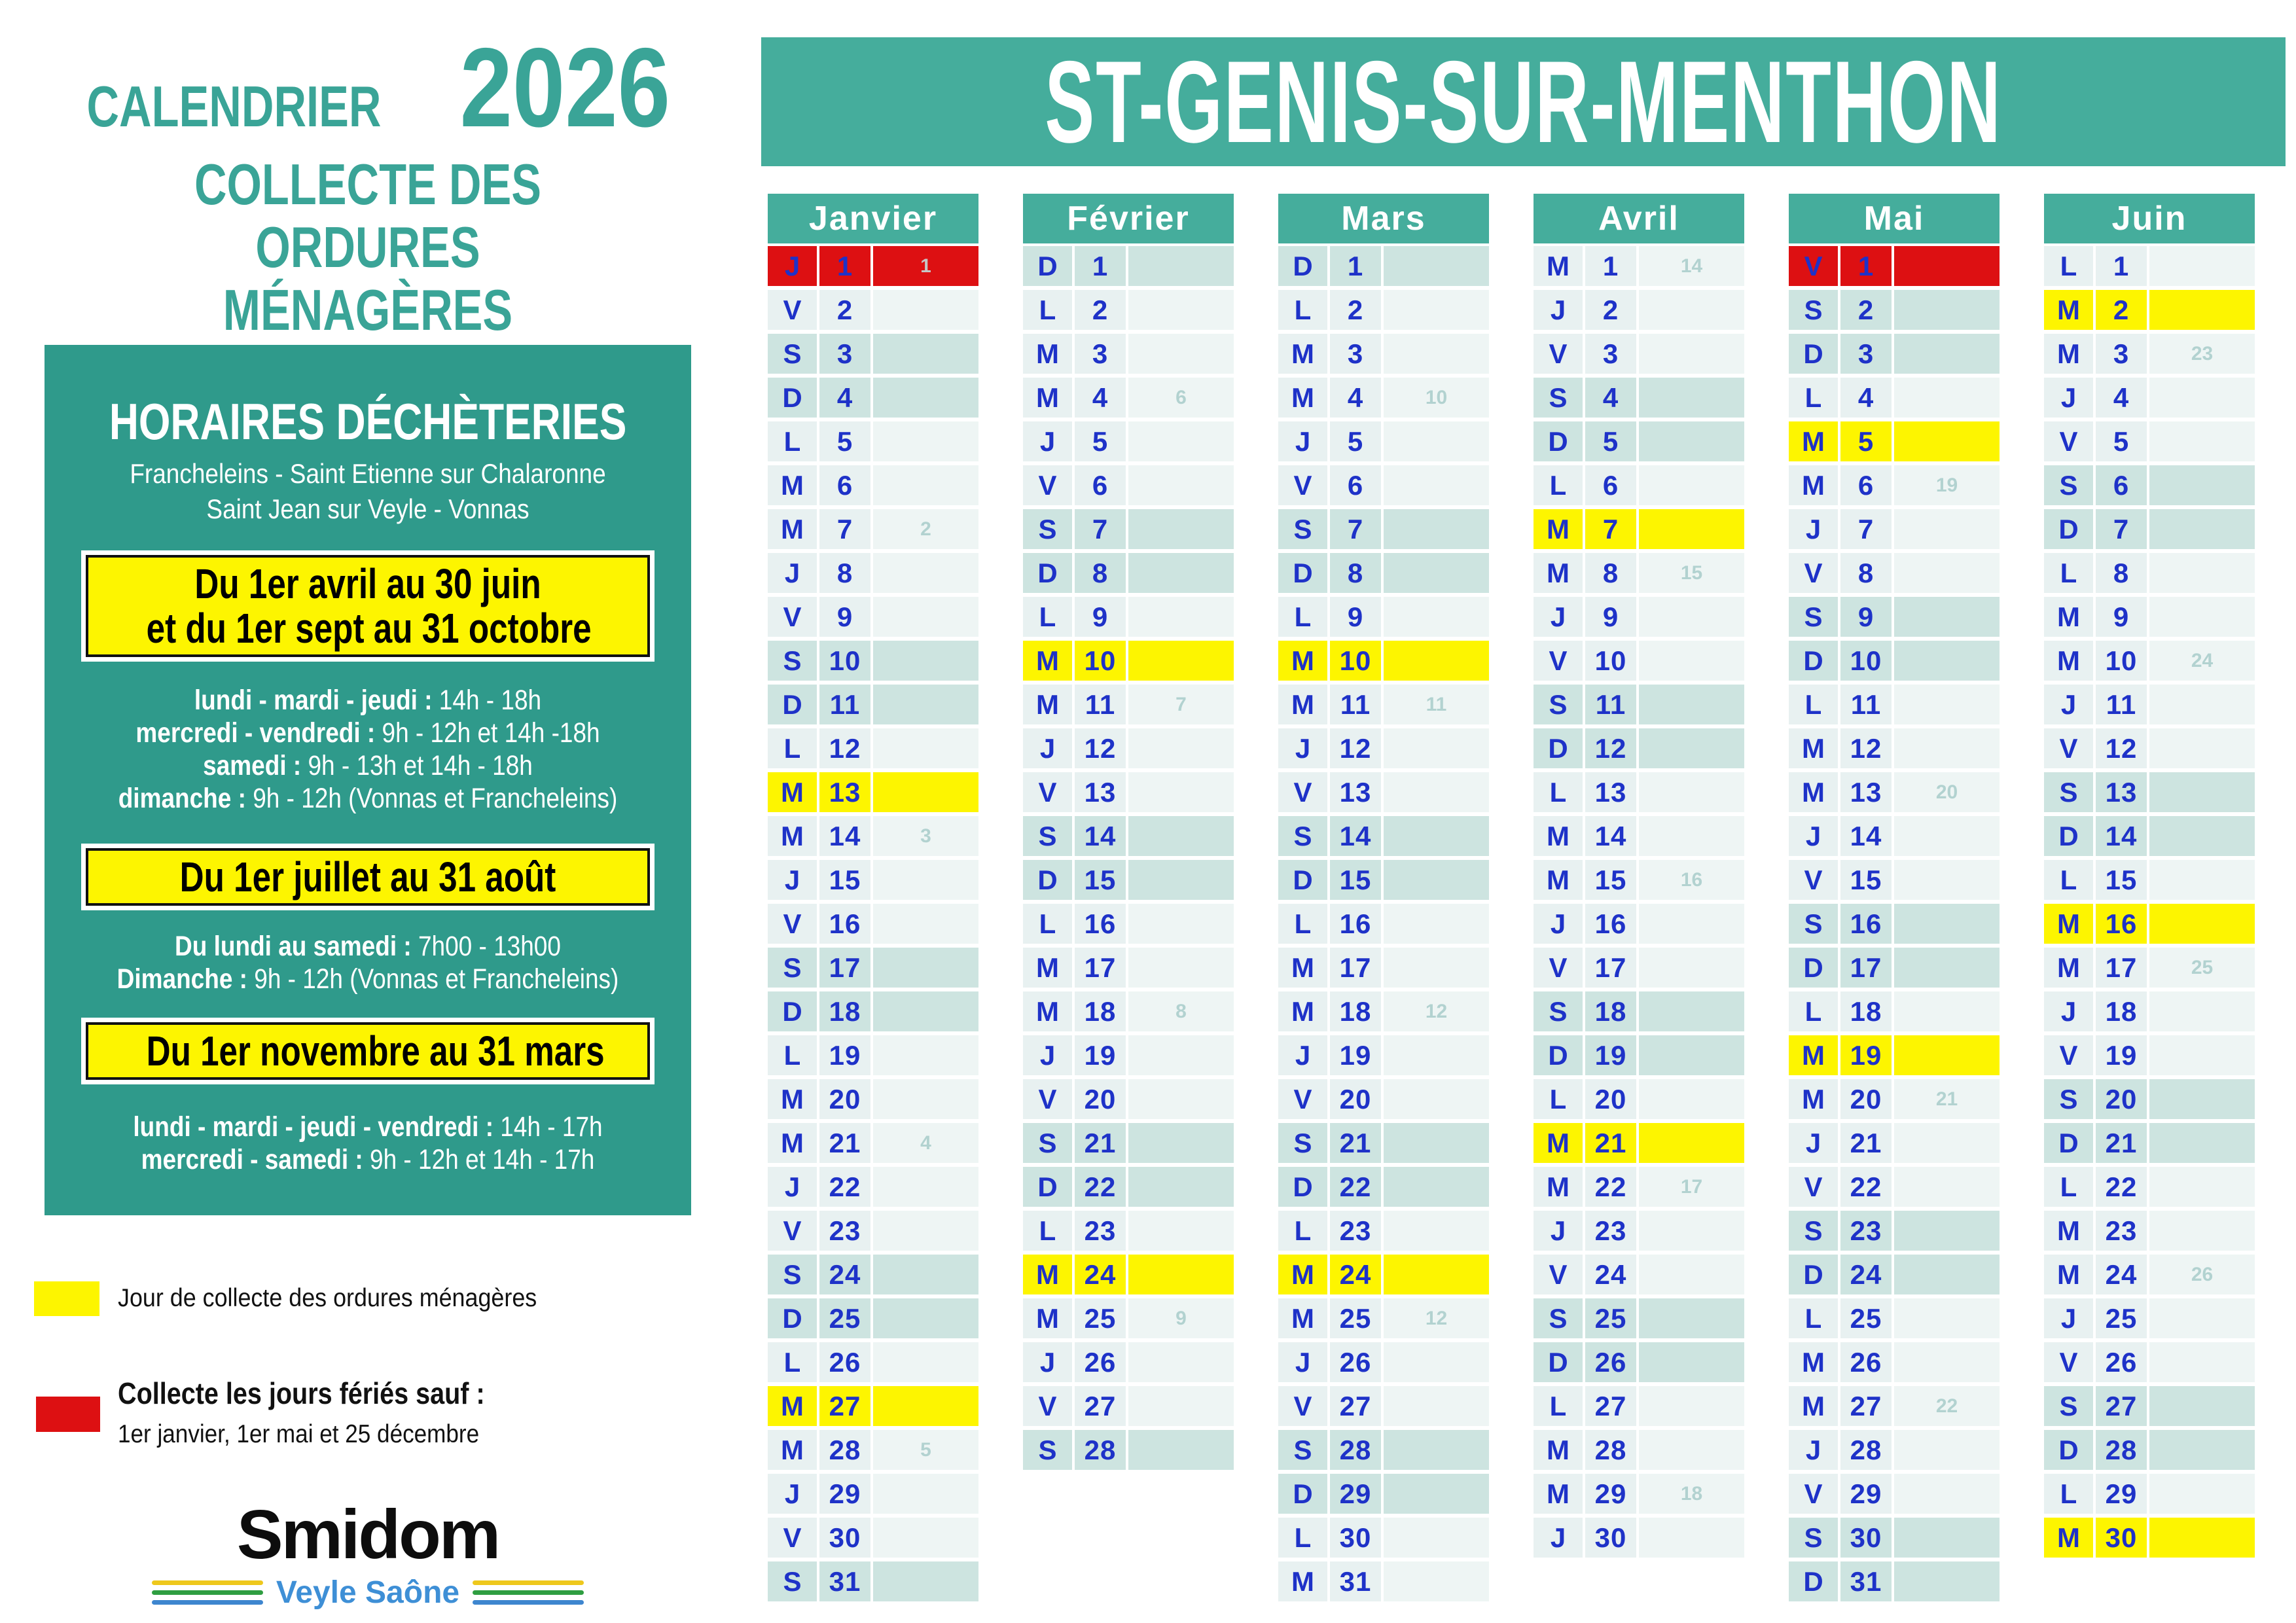 This screenshot has width=2296, height=1623. What do you see at coordinates (845, 1581) in the screenshot?
I see `day-number: 31` at bounding box center [845, 1581].